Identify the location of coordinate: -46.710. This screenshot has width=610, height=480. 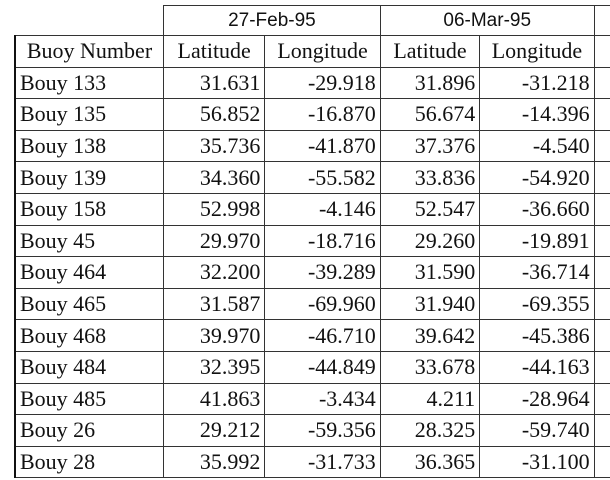
(322, 335).